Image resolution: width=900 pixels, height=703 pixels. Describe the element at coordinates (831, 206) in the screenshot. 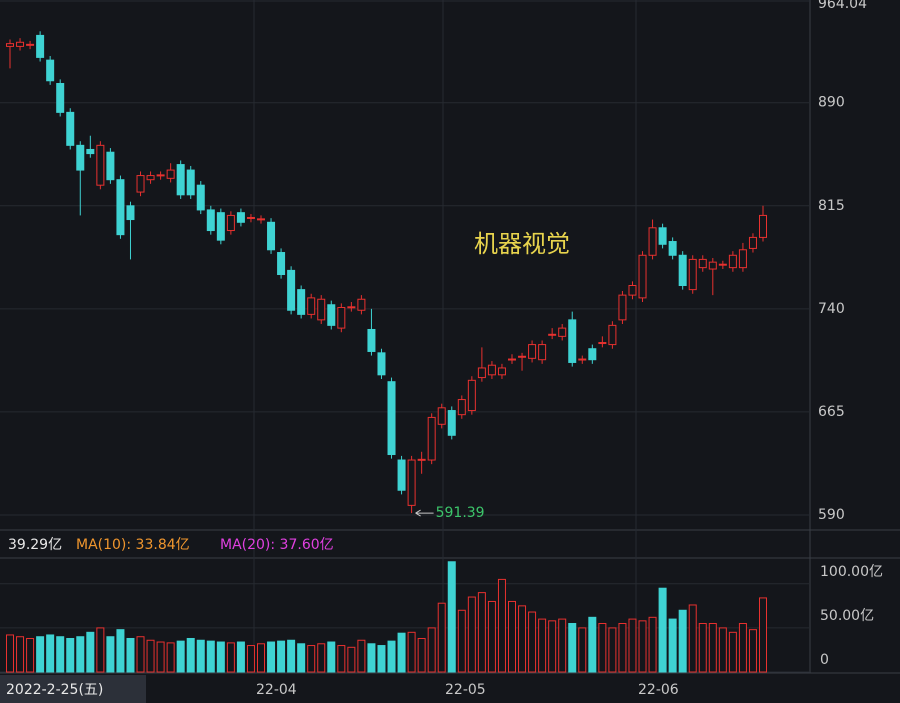

I see `y-tick-label: 815` at that location.